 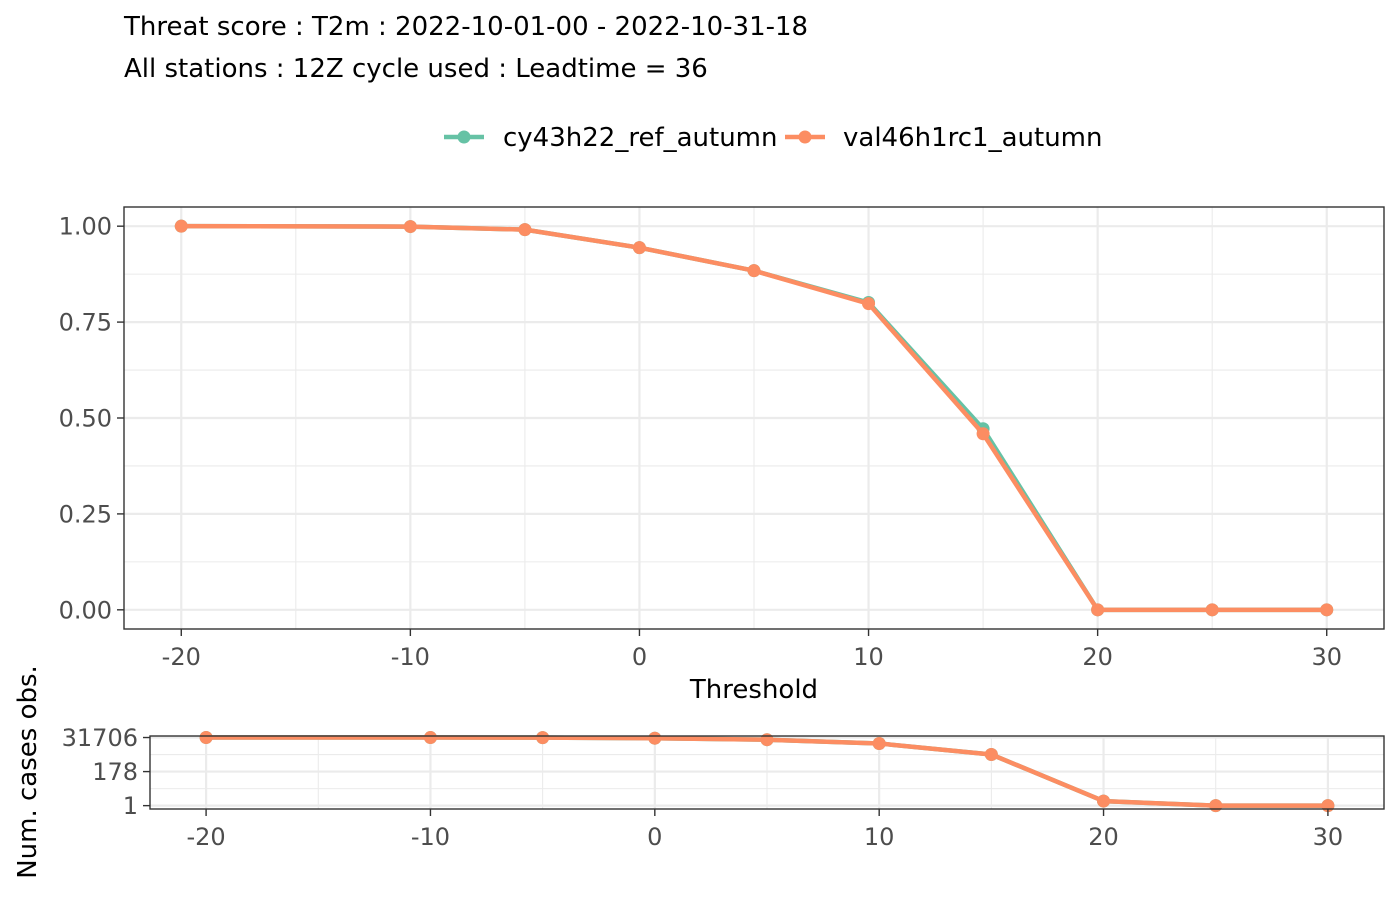 What do you see at coordinates (973, 138) in the screenshot?
I see `legend-label: val46h1rc1_autumn` at bounding box center [973, 138].